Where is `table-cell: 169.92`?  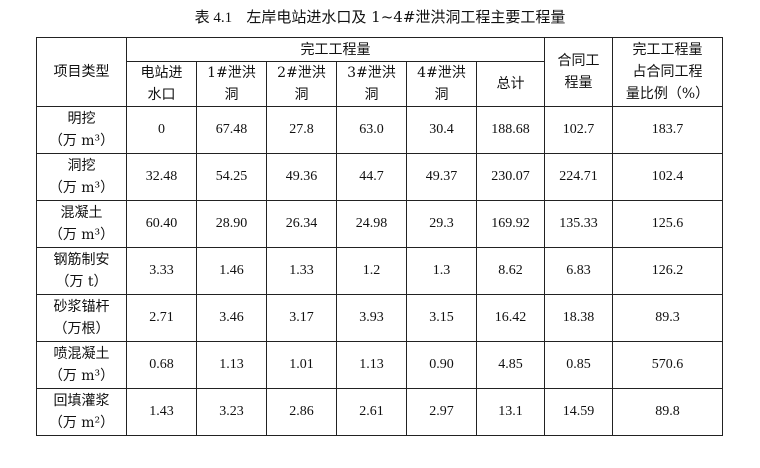
table-cell: 169.92 is located at coordinates (510, 224).